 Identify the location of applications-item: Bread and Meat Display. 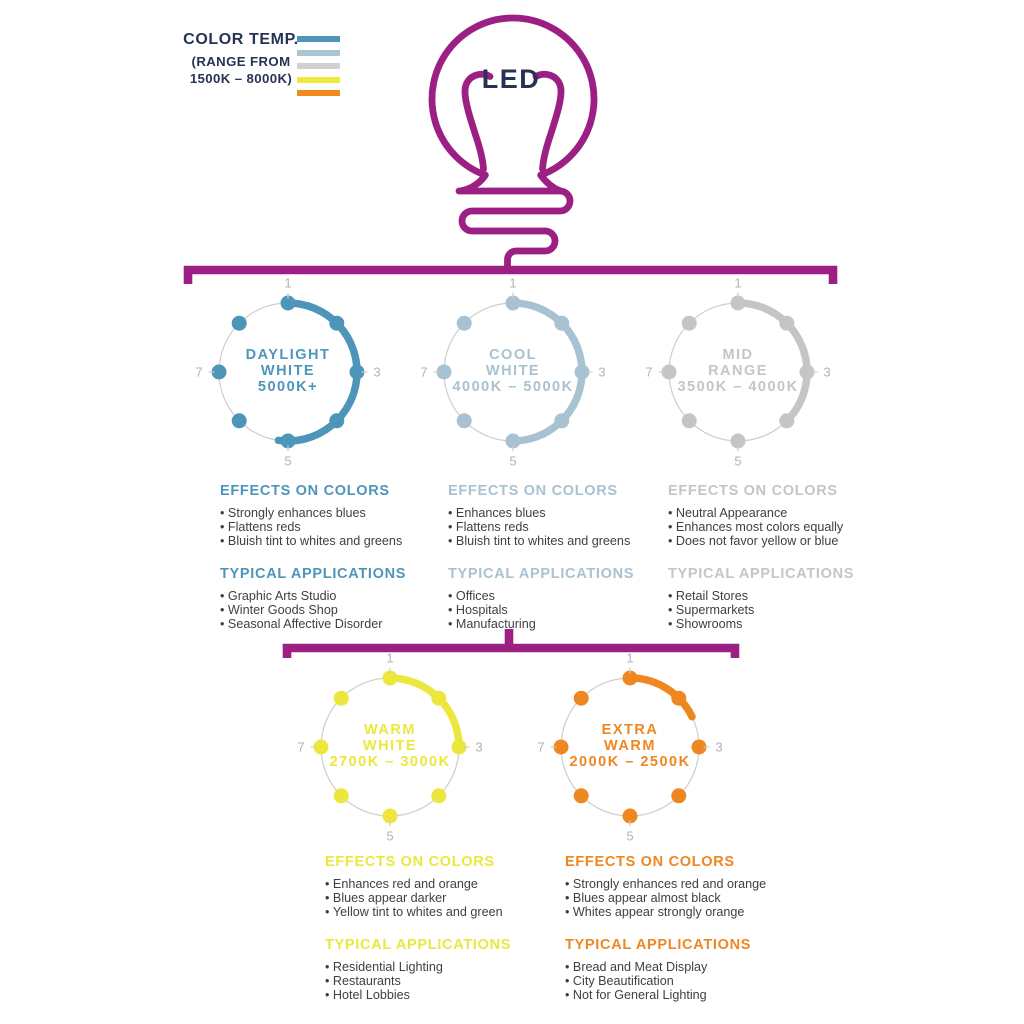
(676, 967).